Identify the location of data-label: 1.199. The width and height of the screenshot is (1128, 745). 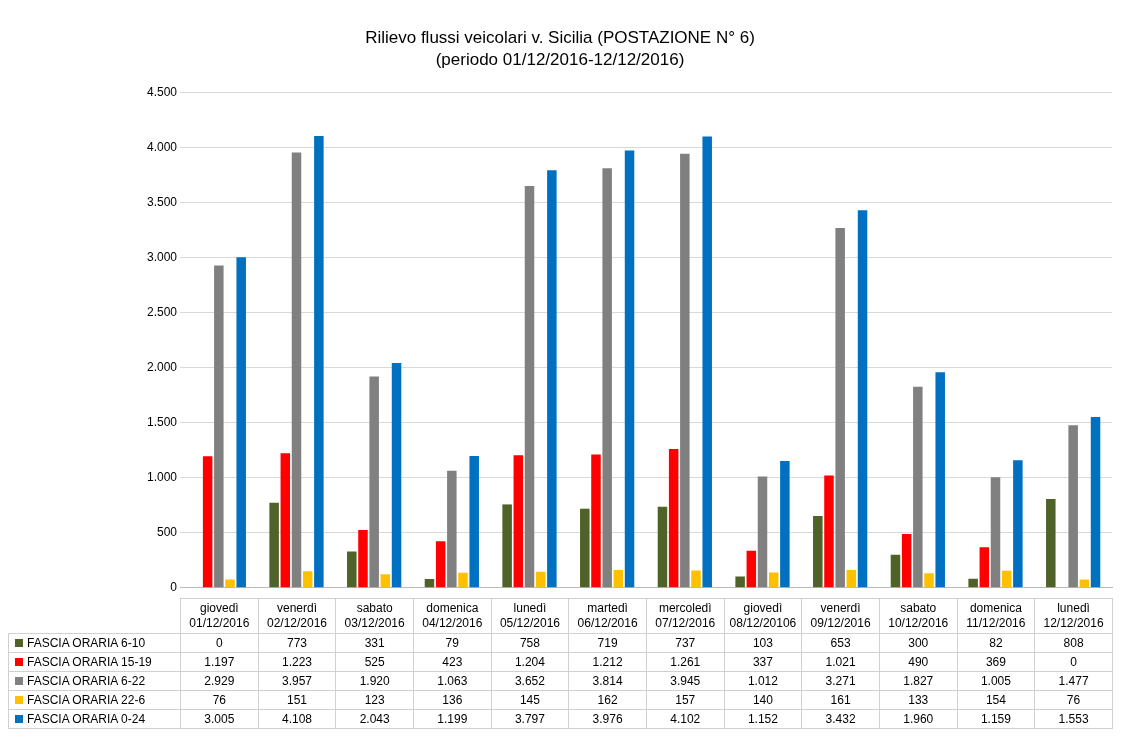
(452, 719).